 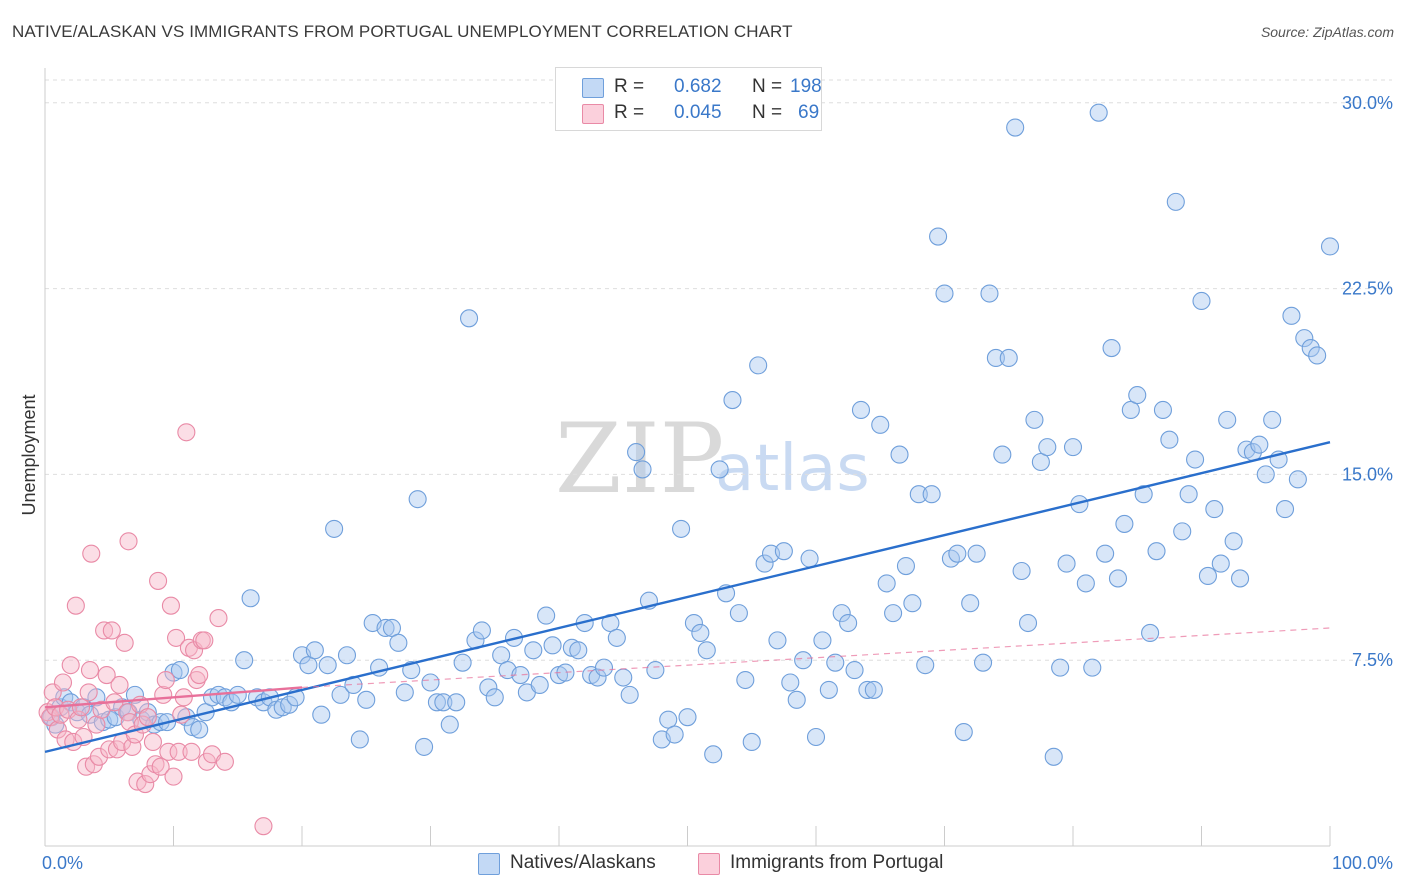 What do you see at coordinates (1367, 474) in the screenshot?
I see `y-tick-label: 15.0%` at bounding box center [1367, 474].